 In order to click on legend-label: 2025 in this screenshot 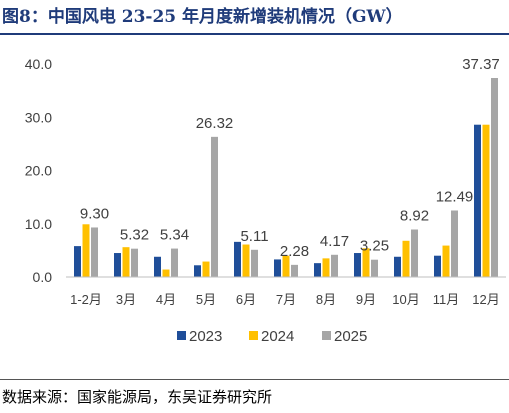, I will do `click(350, 336)`.